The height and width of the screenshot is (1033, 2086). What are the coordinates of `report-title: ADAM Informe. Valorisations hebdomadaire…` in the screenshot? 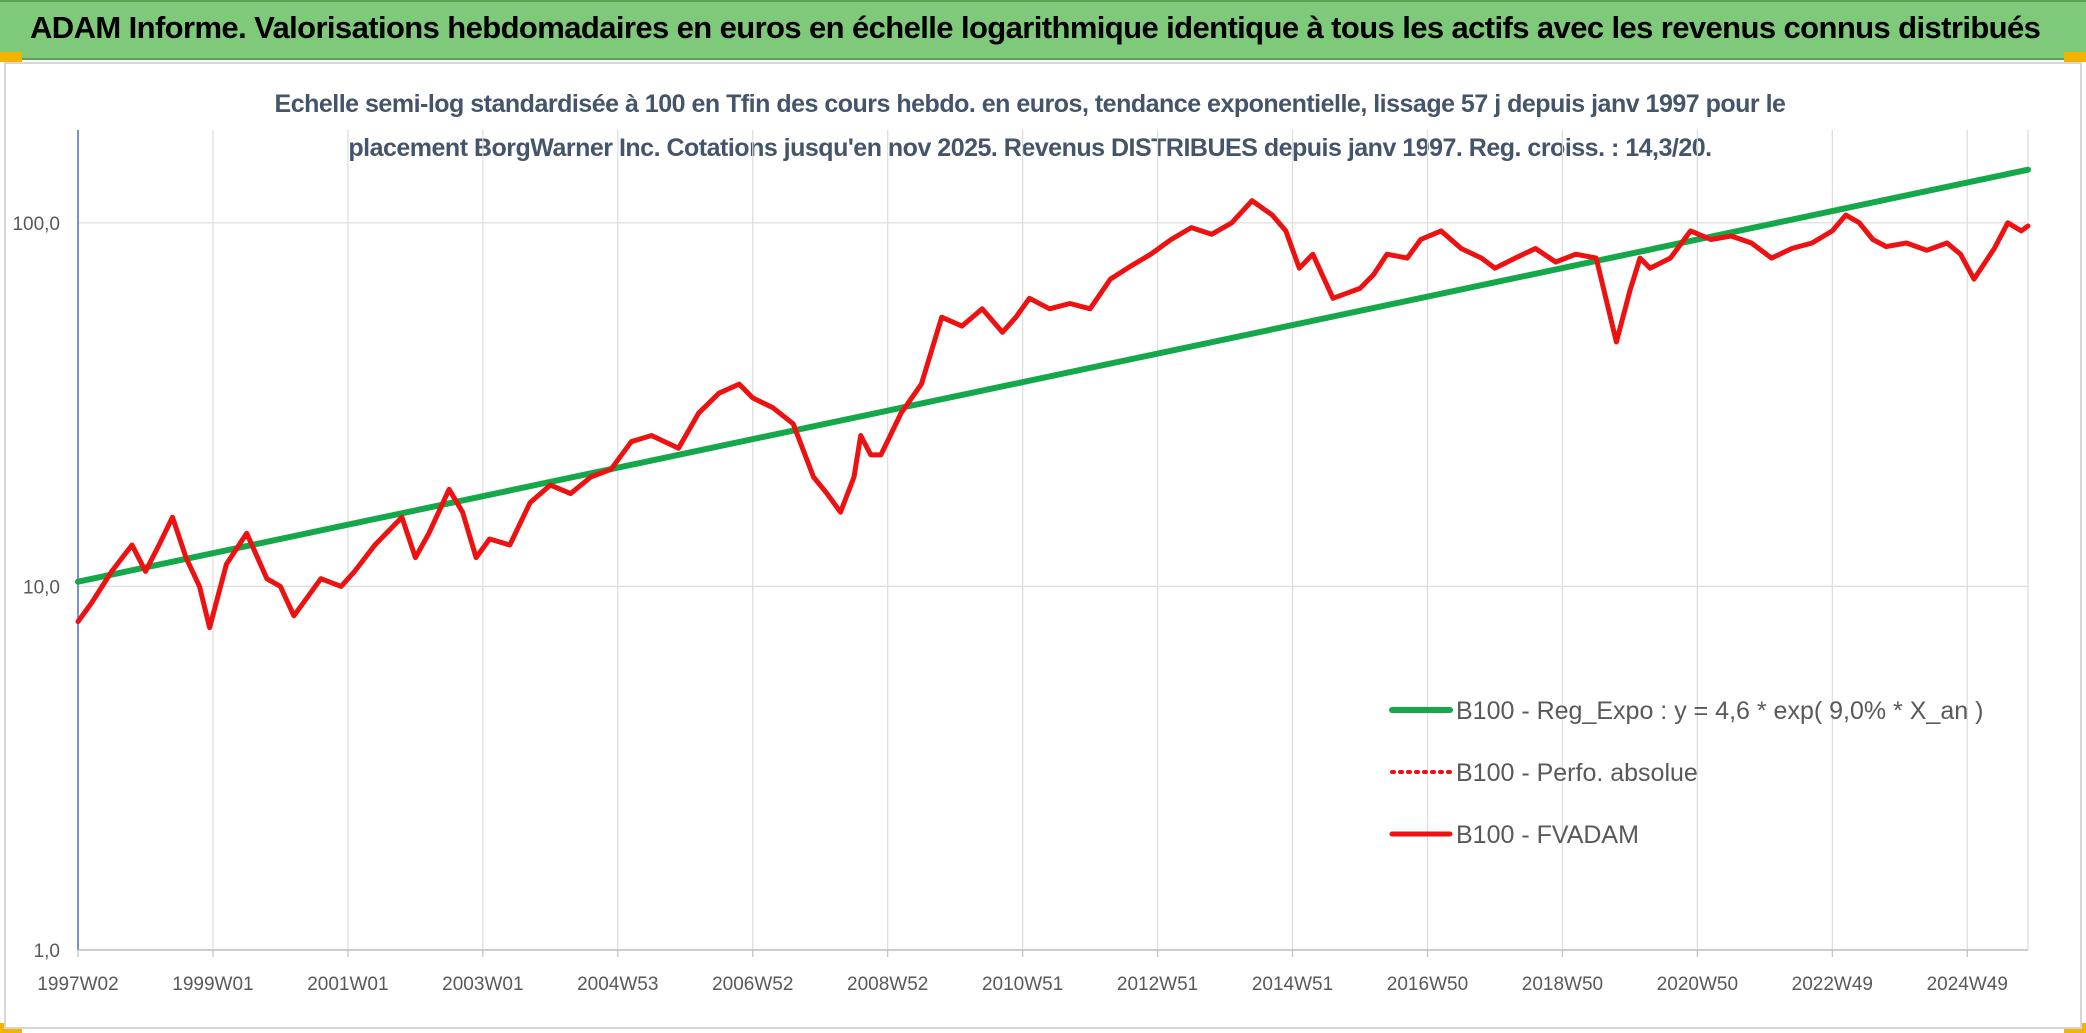 It's located at (1035, 27).